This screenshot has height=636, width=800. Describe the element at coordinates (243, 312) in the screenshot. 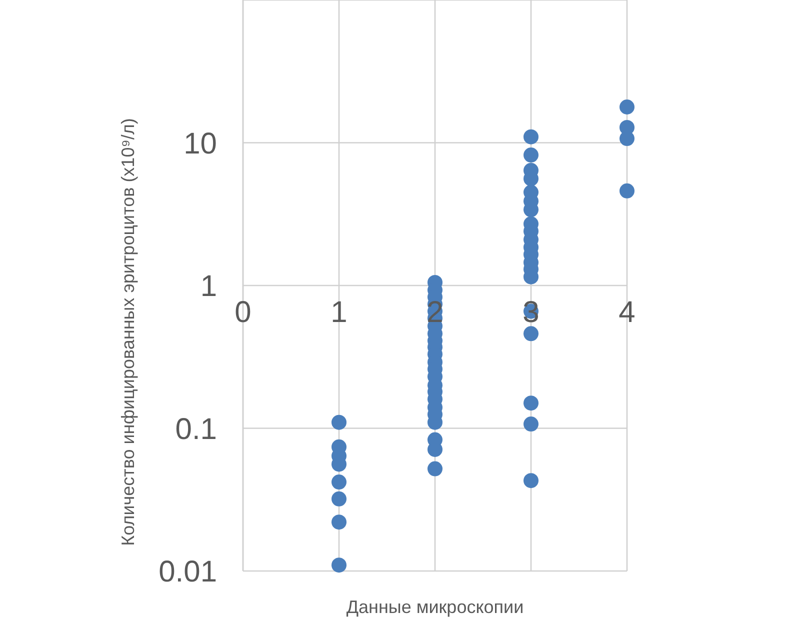

I see `x-tick-label: 0` at that location.